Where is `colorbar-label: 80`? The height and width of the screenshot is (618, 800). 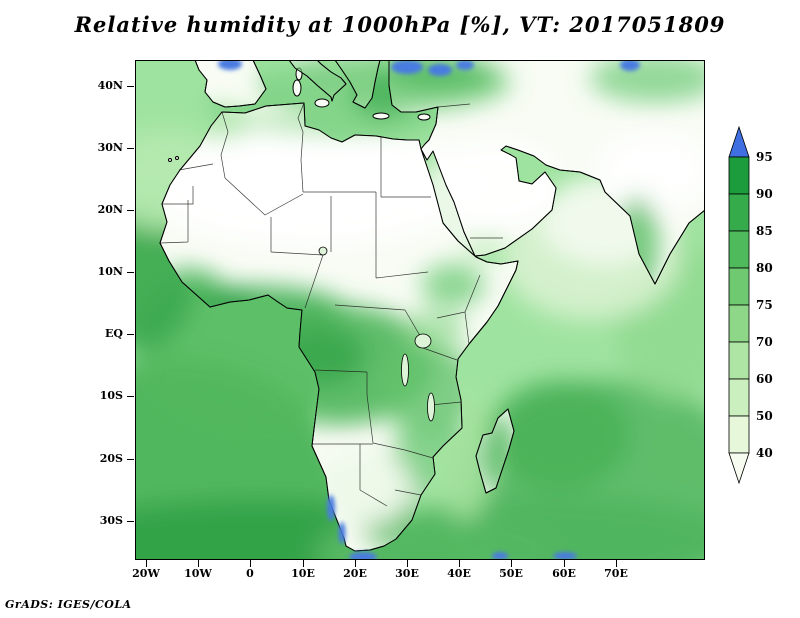
colorbar-label: 80 is located at coordinates (764, 268).